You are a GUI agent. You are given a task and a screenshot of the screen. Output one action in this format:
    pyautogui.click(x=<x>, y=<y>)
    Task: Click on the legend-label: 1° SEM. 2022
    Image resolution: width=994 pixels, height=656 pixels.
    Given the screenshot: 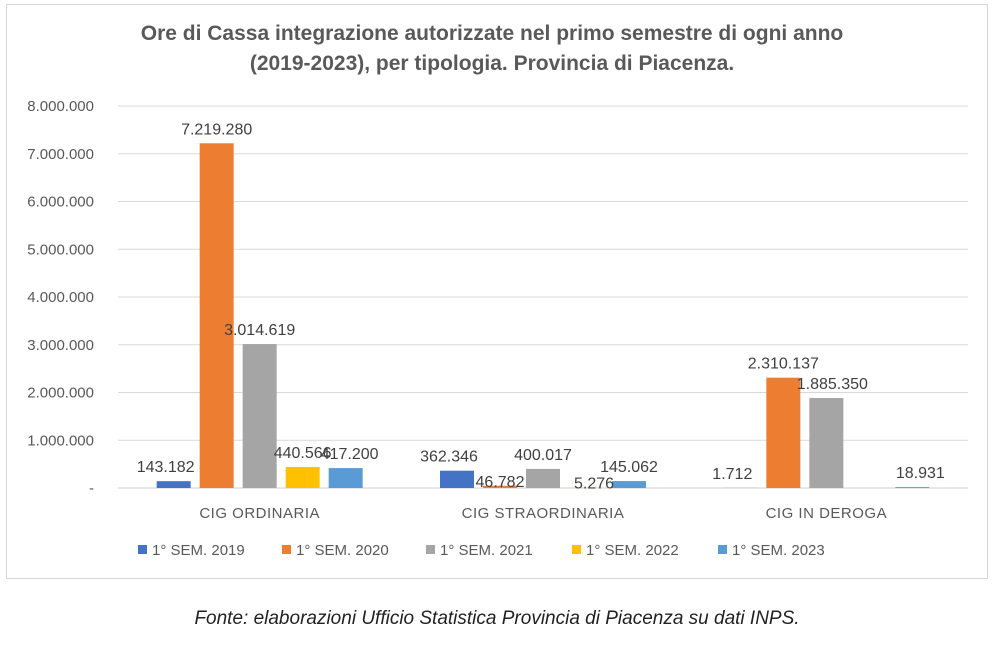 What is the action you would take?
    pyautogui.click(x=632, y=550)
    